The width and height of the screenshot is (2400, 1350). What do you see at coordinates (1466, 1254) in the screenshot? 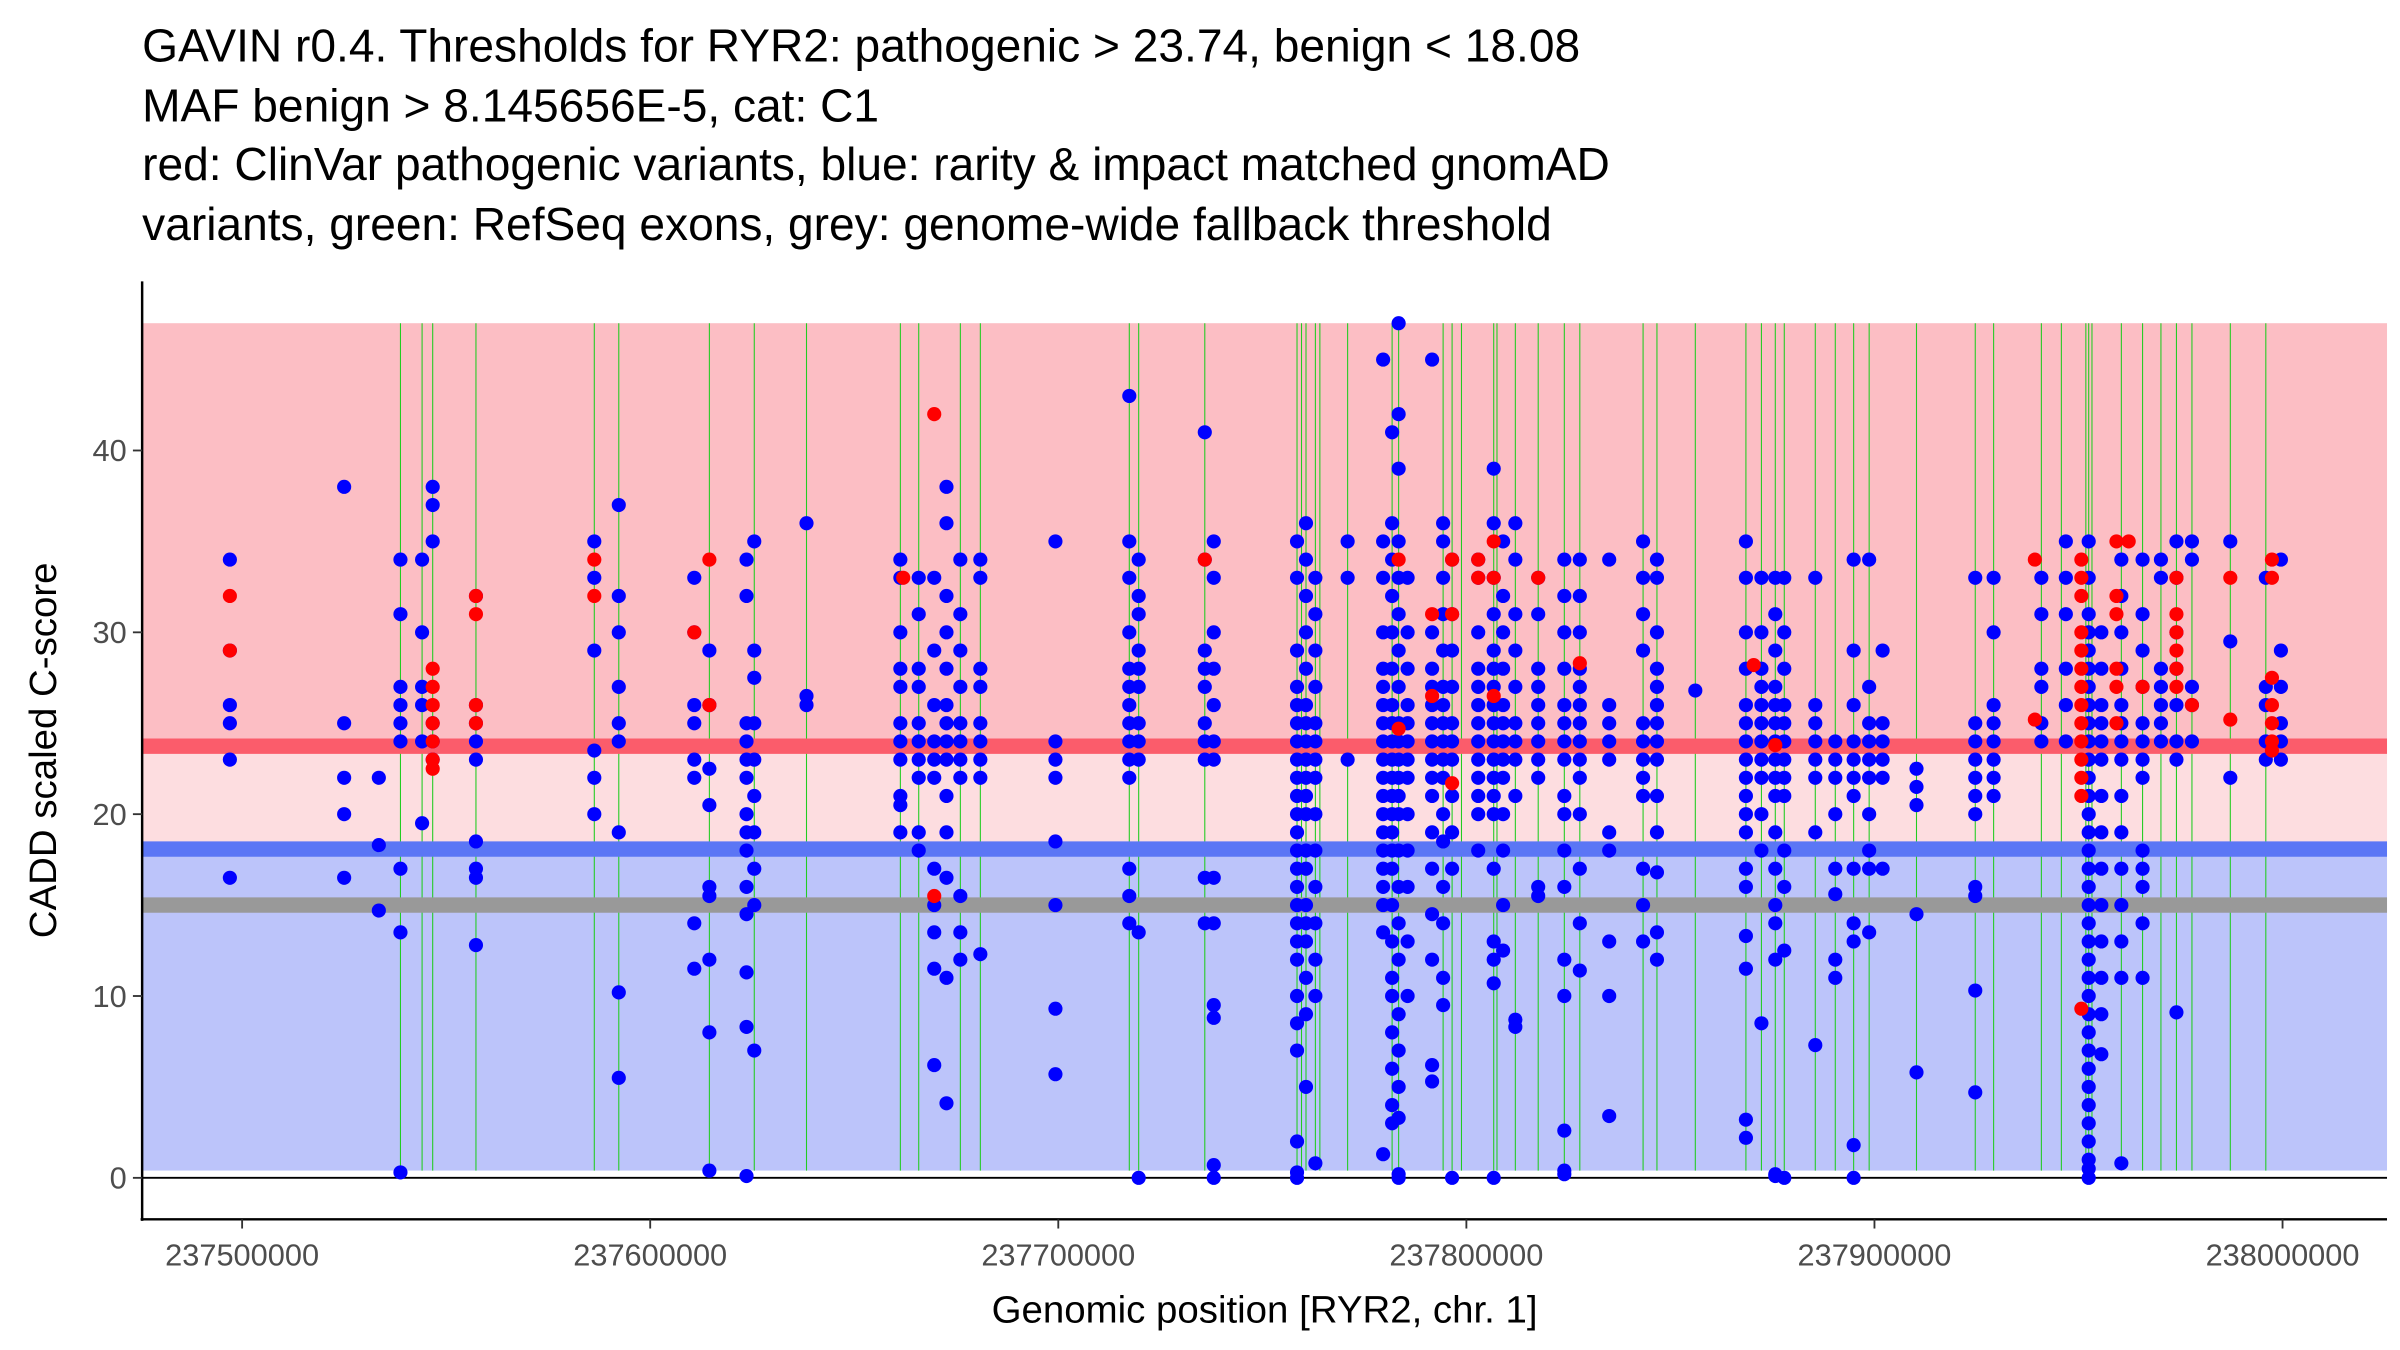
I see `x-tick-label: 237800000` at bounding box center [1466, 1254].